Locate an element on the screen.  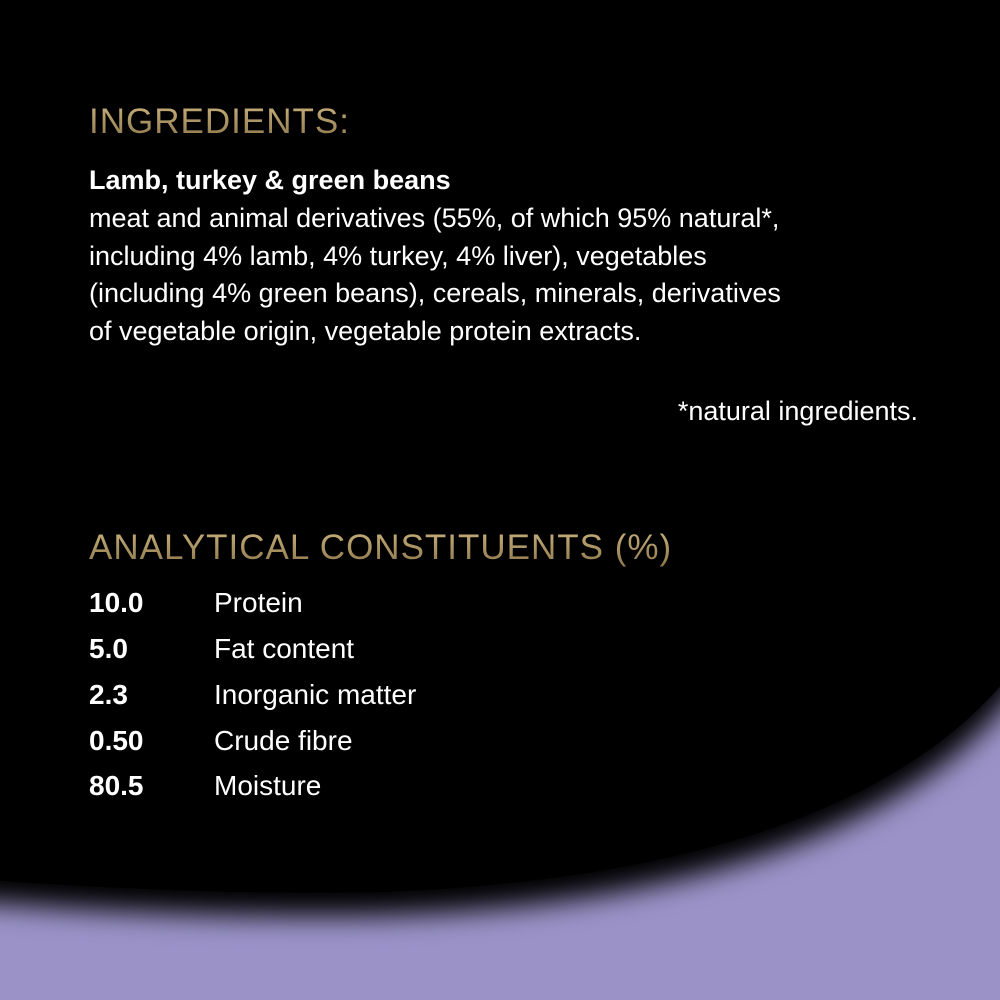
footnote: *natural ingredients. is located at coordinates (797, 411).